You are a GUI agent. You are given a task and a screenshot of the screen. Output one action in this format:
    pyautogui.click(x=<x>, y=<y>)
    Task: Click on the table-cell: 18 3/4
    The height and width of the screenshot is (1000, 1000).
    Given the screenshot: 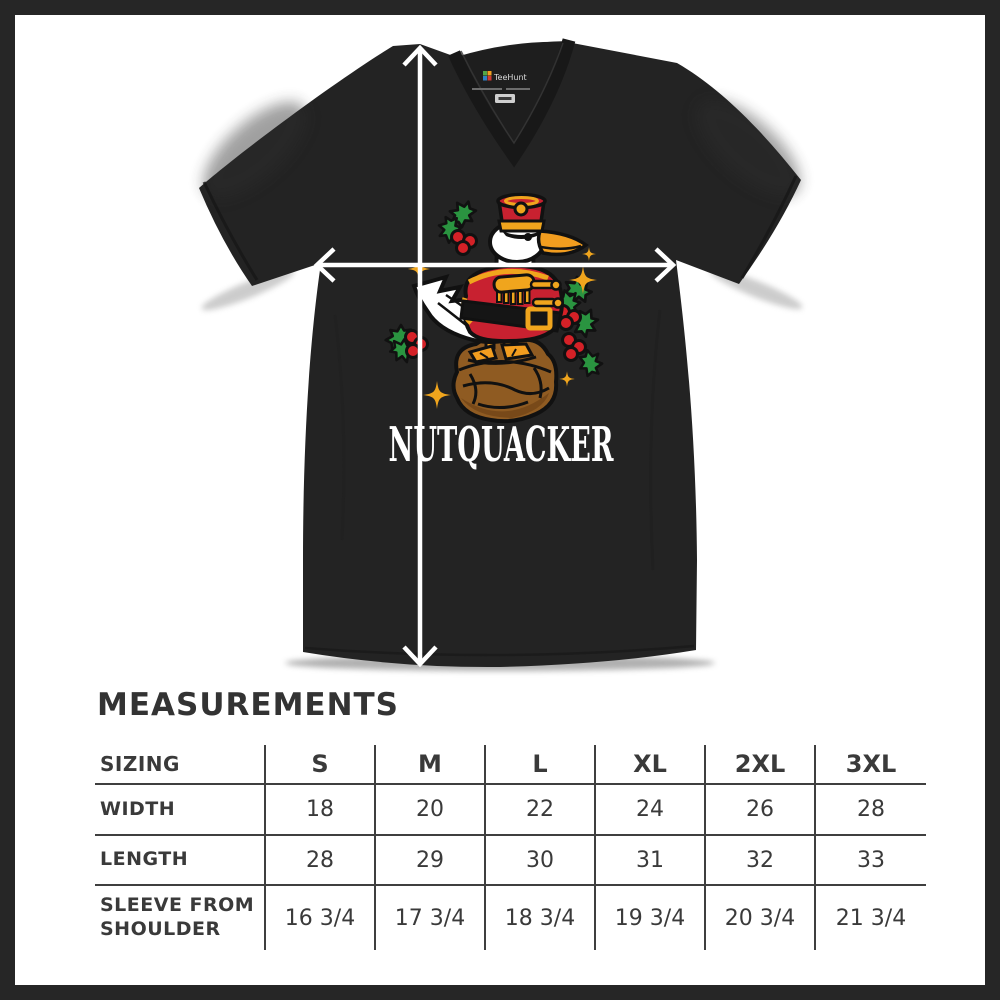 What is the action you would take?
    pyautogui.click(x=541, y=917)
    